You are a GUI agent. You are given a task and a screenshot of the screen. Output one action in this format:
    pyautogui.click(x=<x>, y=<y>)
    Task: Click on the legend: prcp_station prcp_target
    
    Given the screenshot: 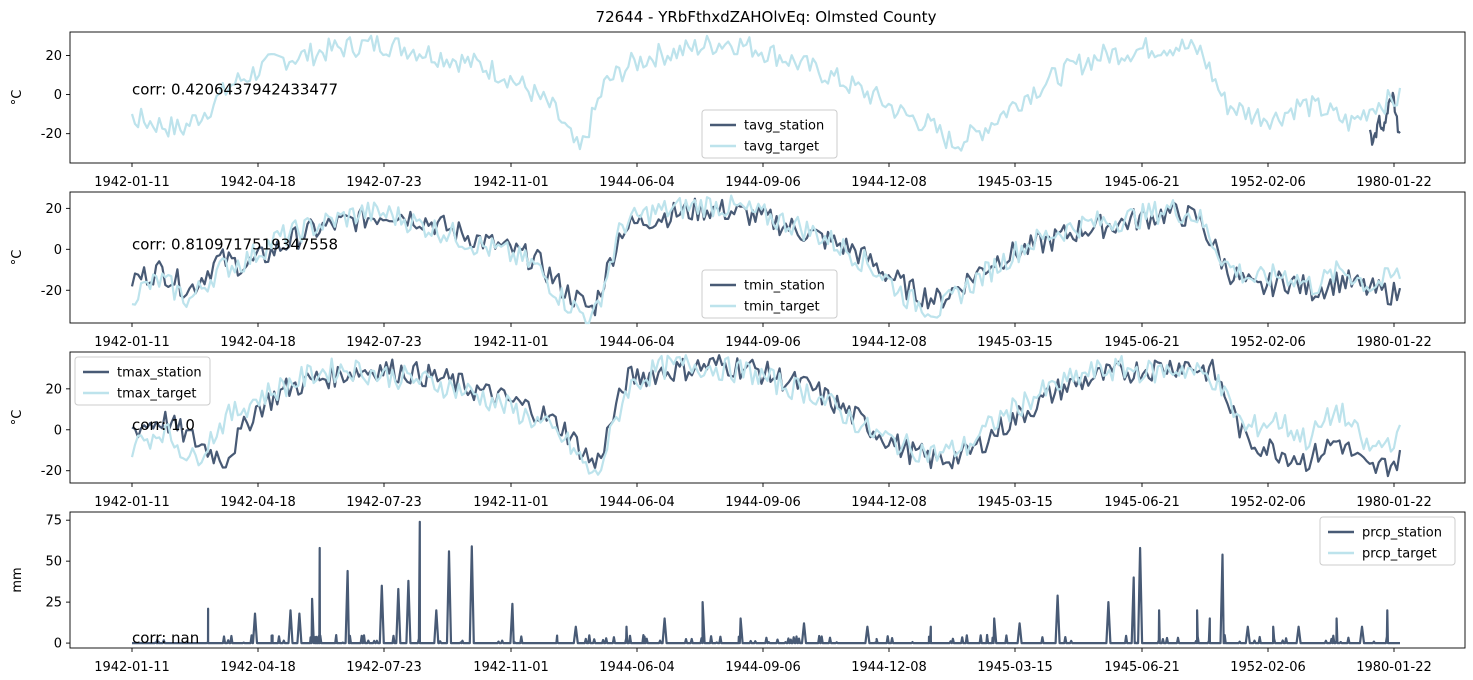 What is the action you would take?
    pyautogui.click(x=1387, y=541)
    